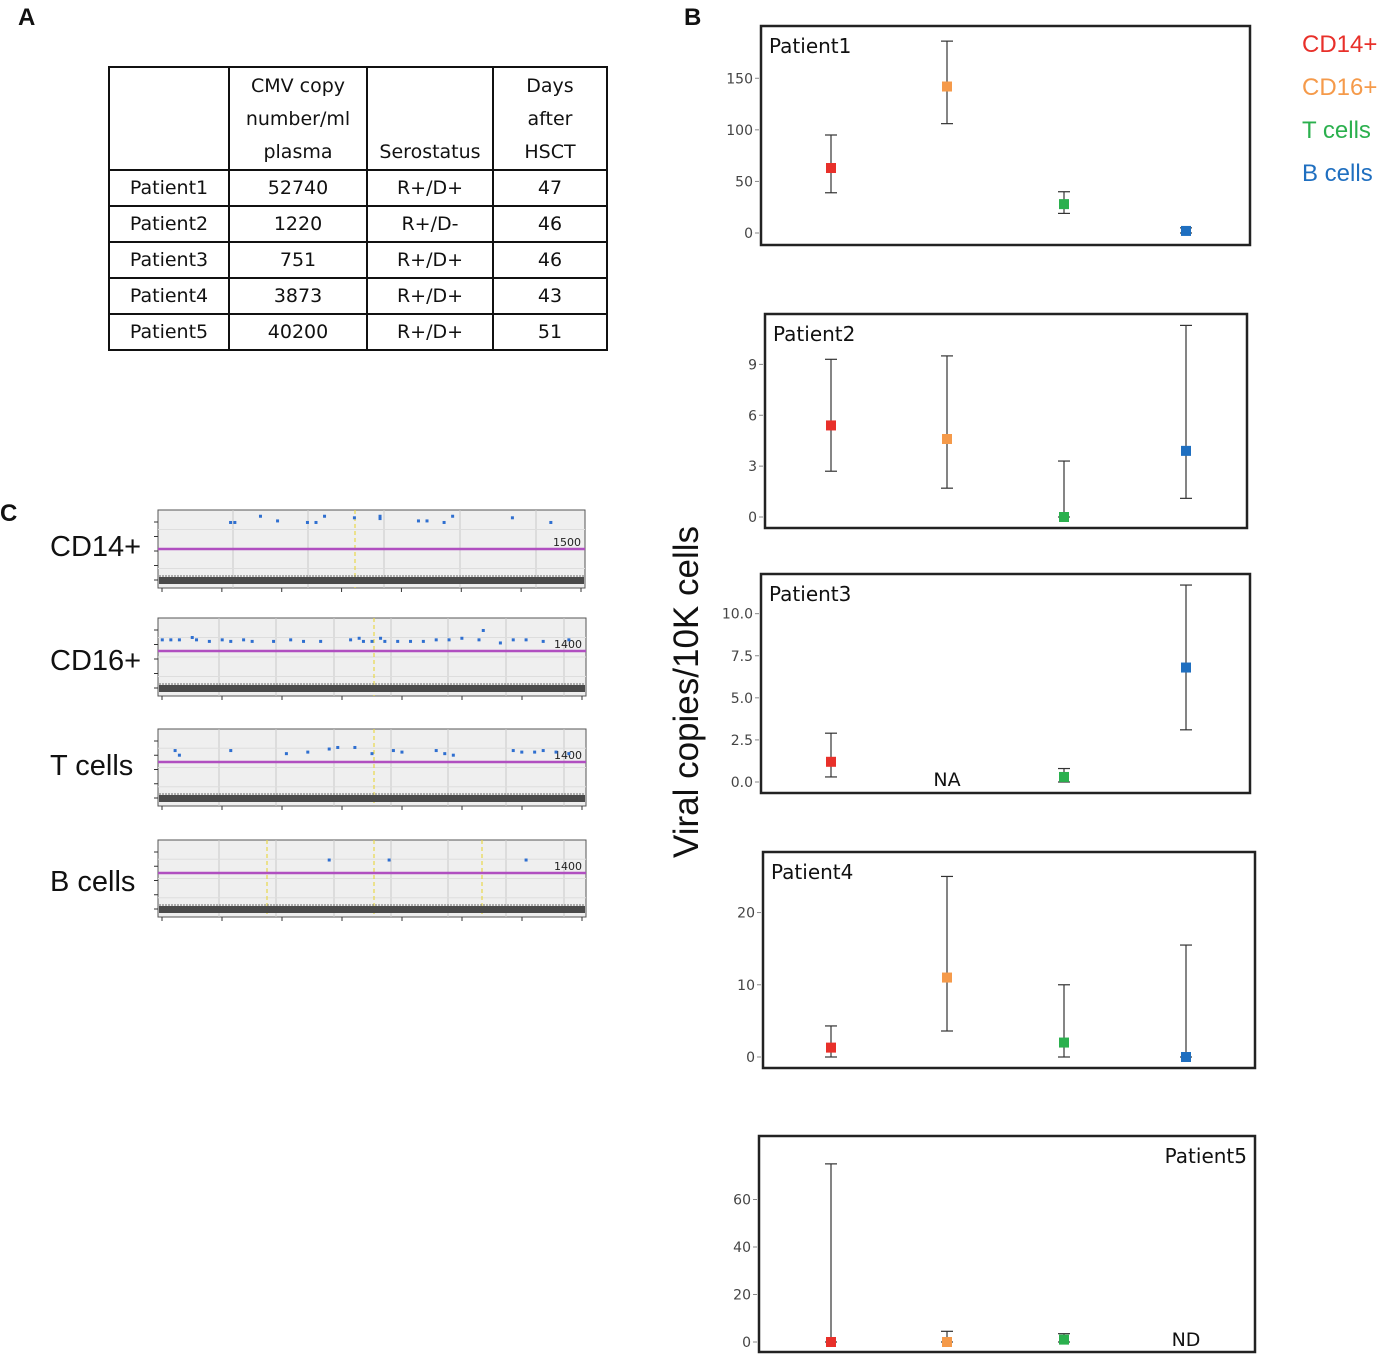 The image size is (1384, 1357). Describe the element at coordinates (1339, 87) in the screenshot. I see `legend-item: CD16+` at that location.